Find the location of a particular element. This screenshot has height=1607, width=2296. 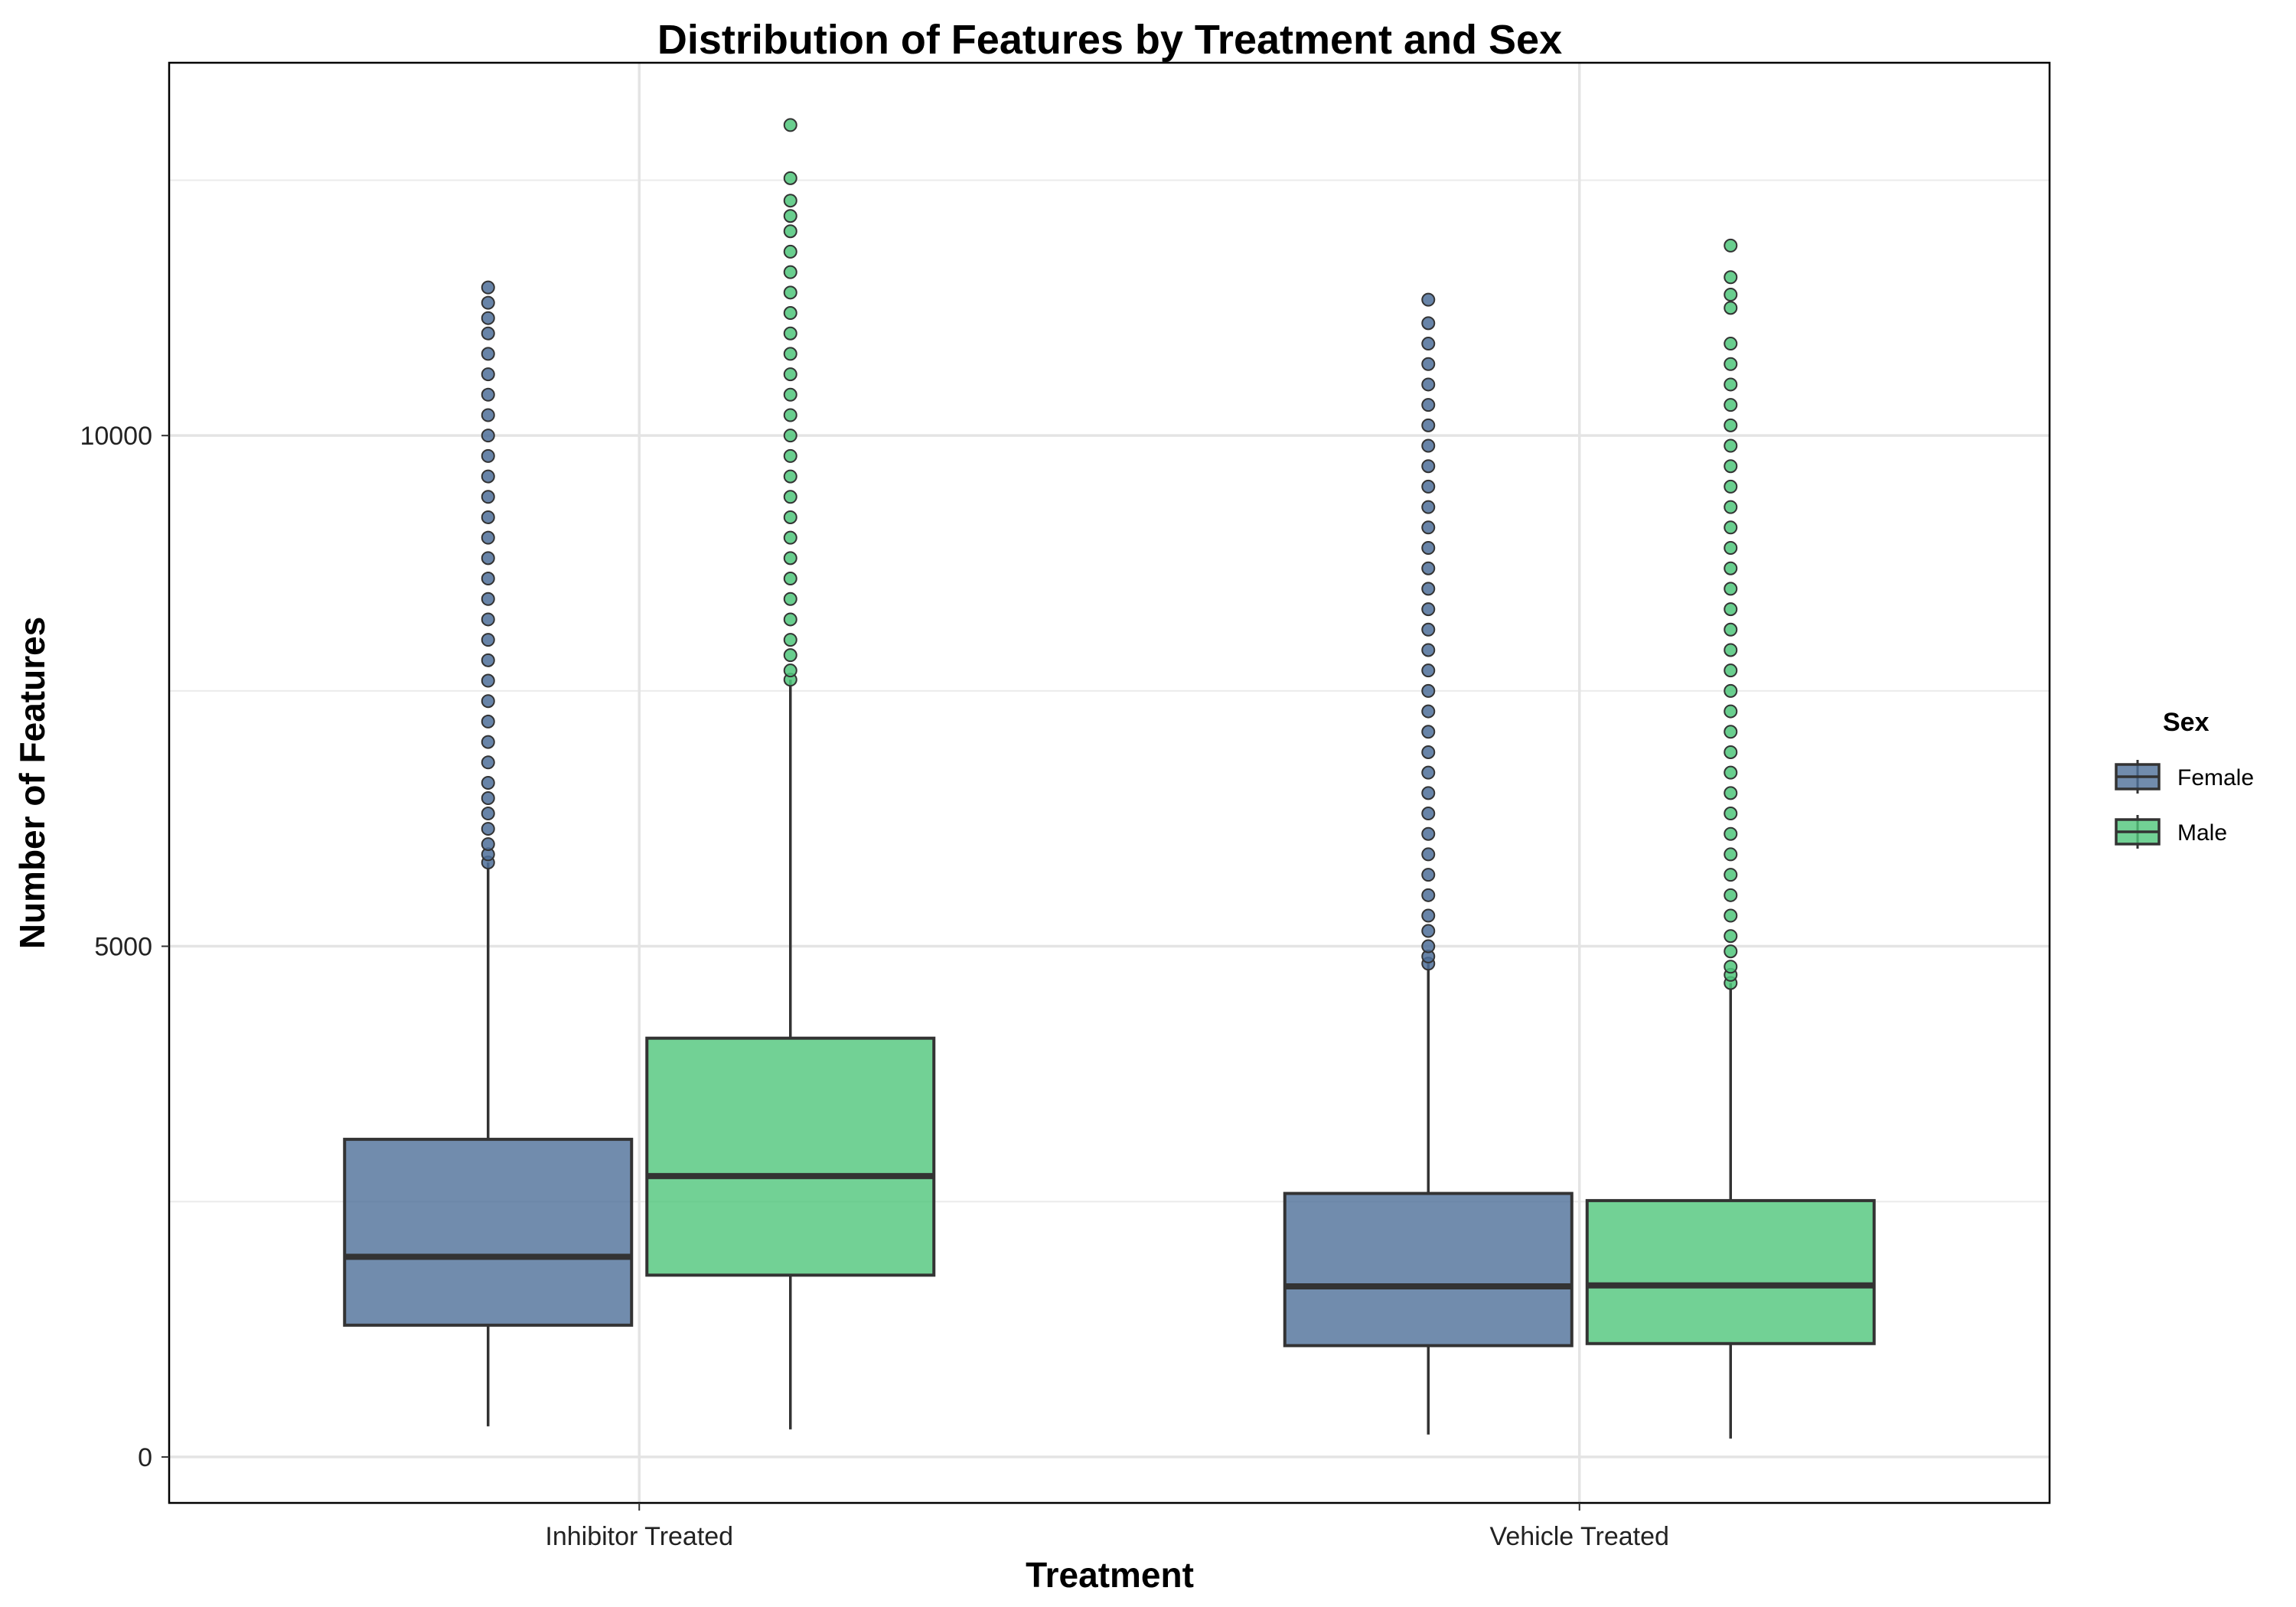

legend-key-female is located at coordinates (2138, 777).